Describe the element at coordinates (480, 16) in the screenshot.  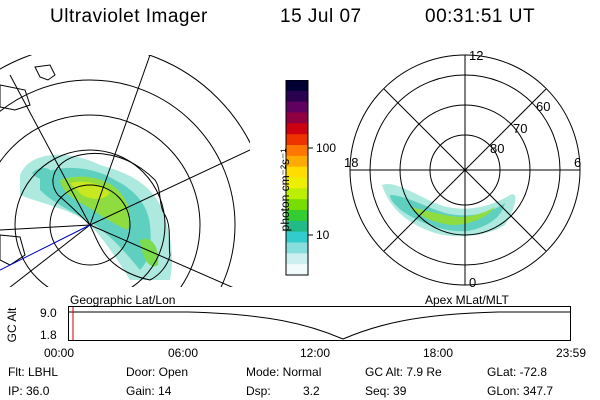
I see `time-label: 00:31:51 UT` at that location.